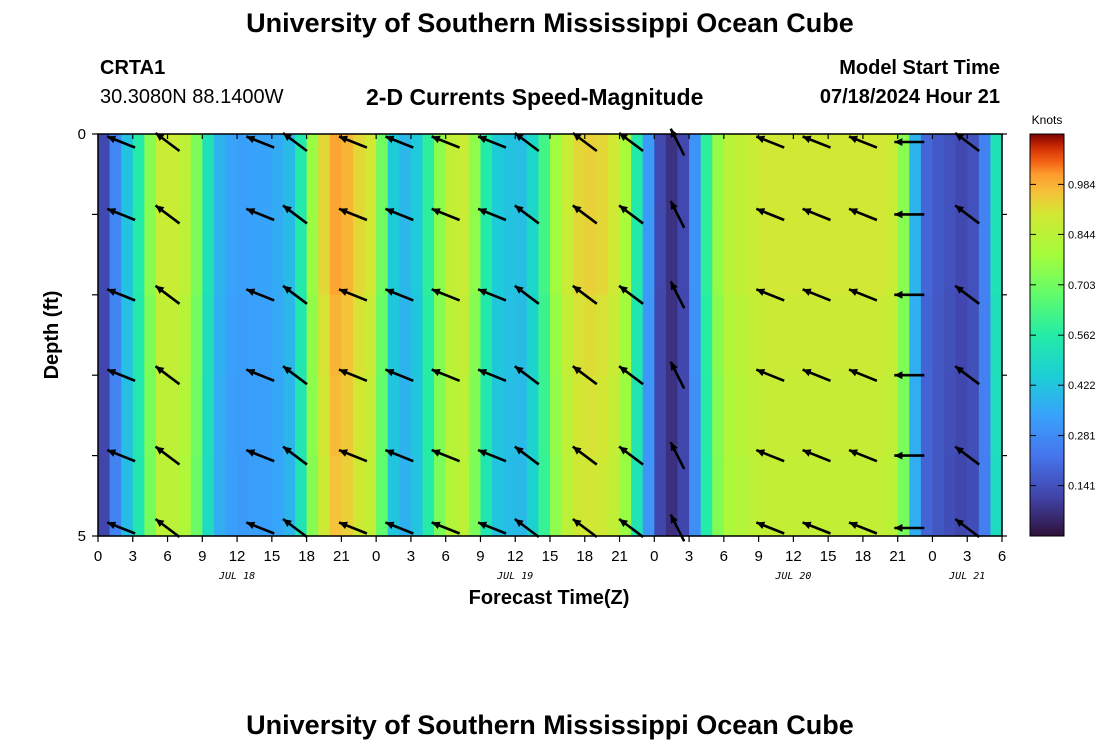 The height and width of the screenshot is (750, 1100). What do you see at coordinates (133, 556) in the screenshot?
I see `x-tick-label: 3` at bounding box center [133, 556].